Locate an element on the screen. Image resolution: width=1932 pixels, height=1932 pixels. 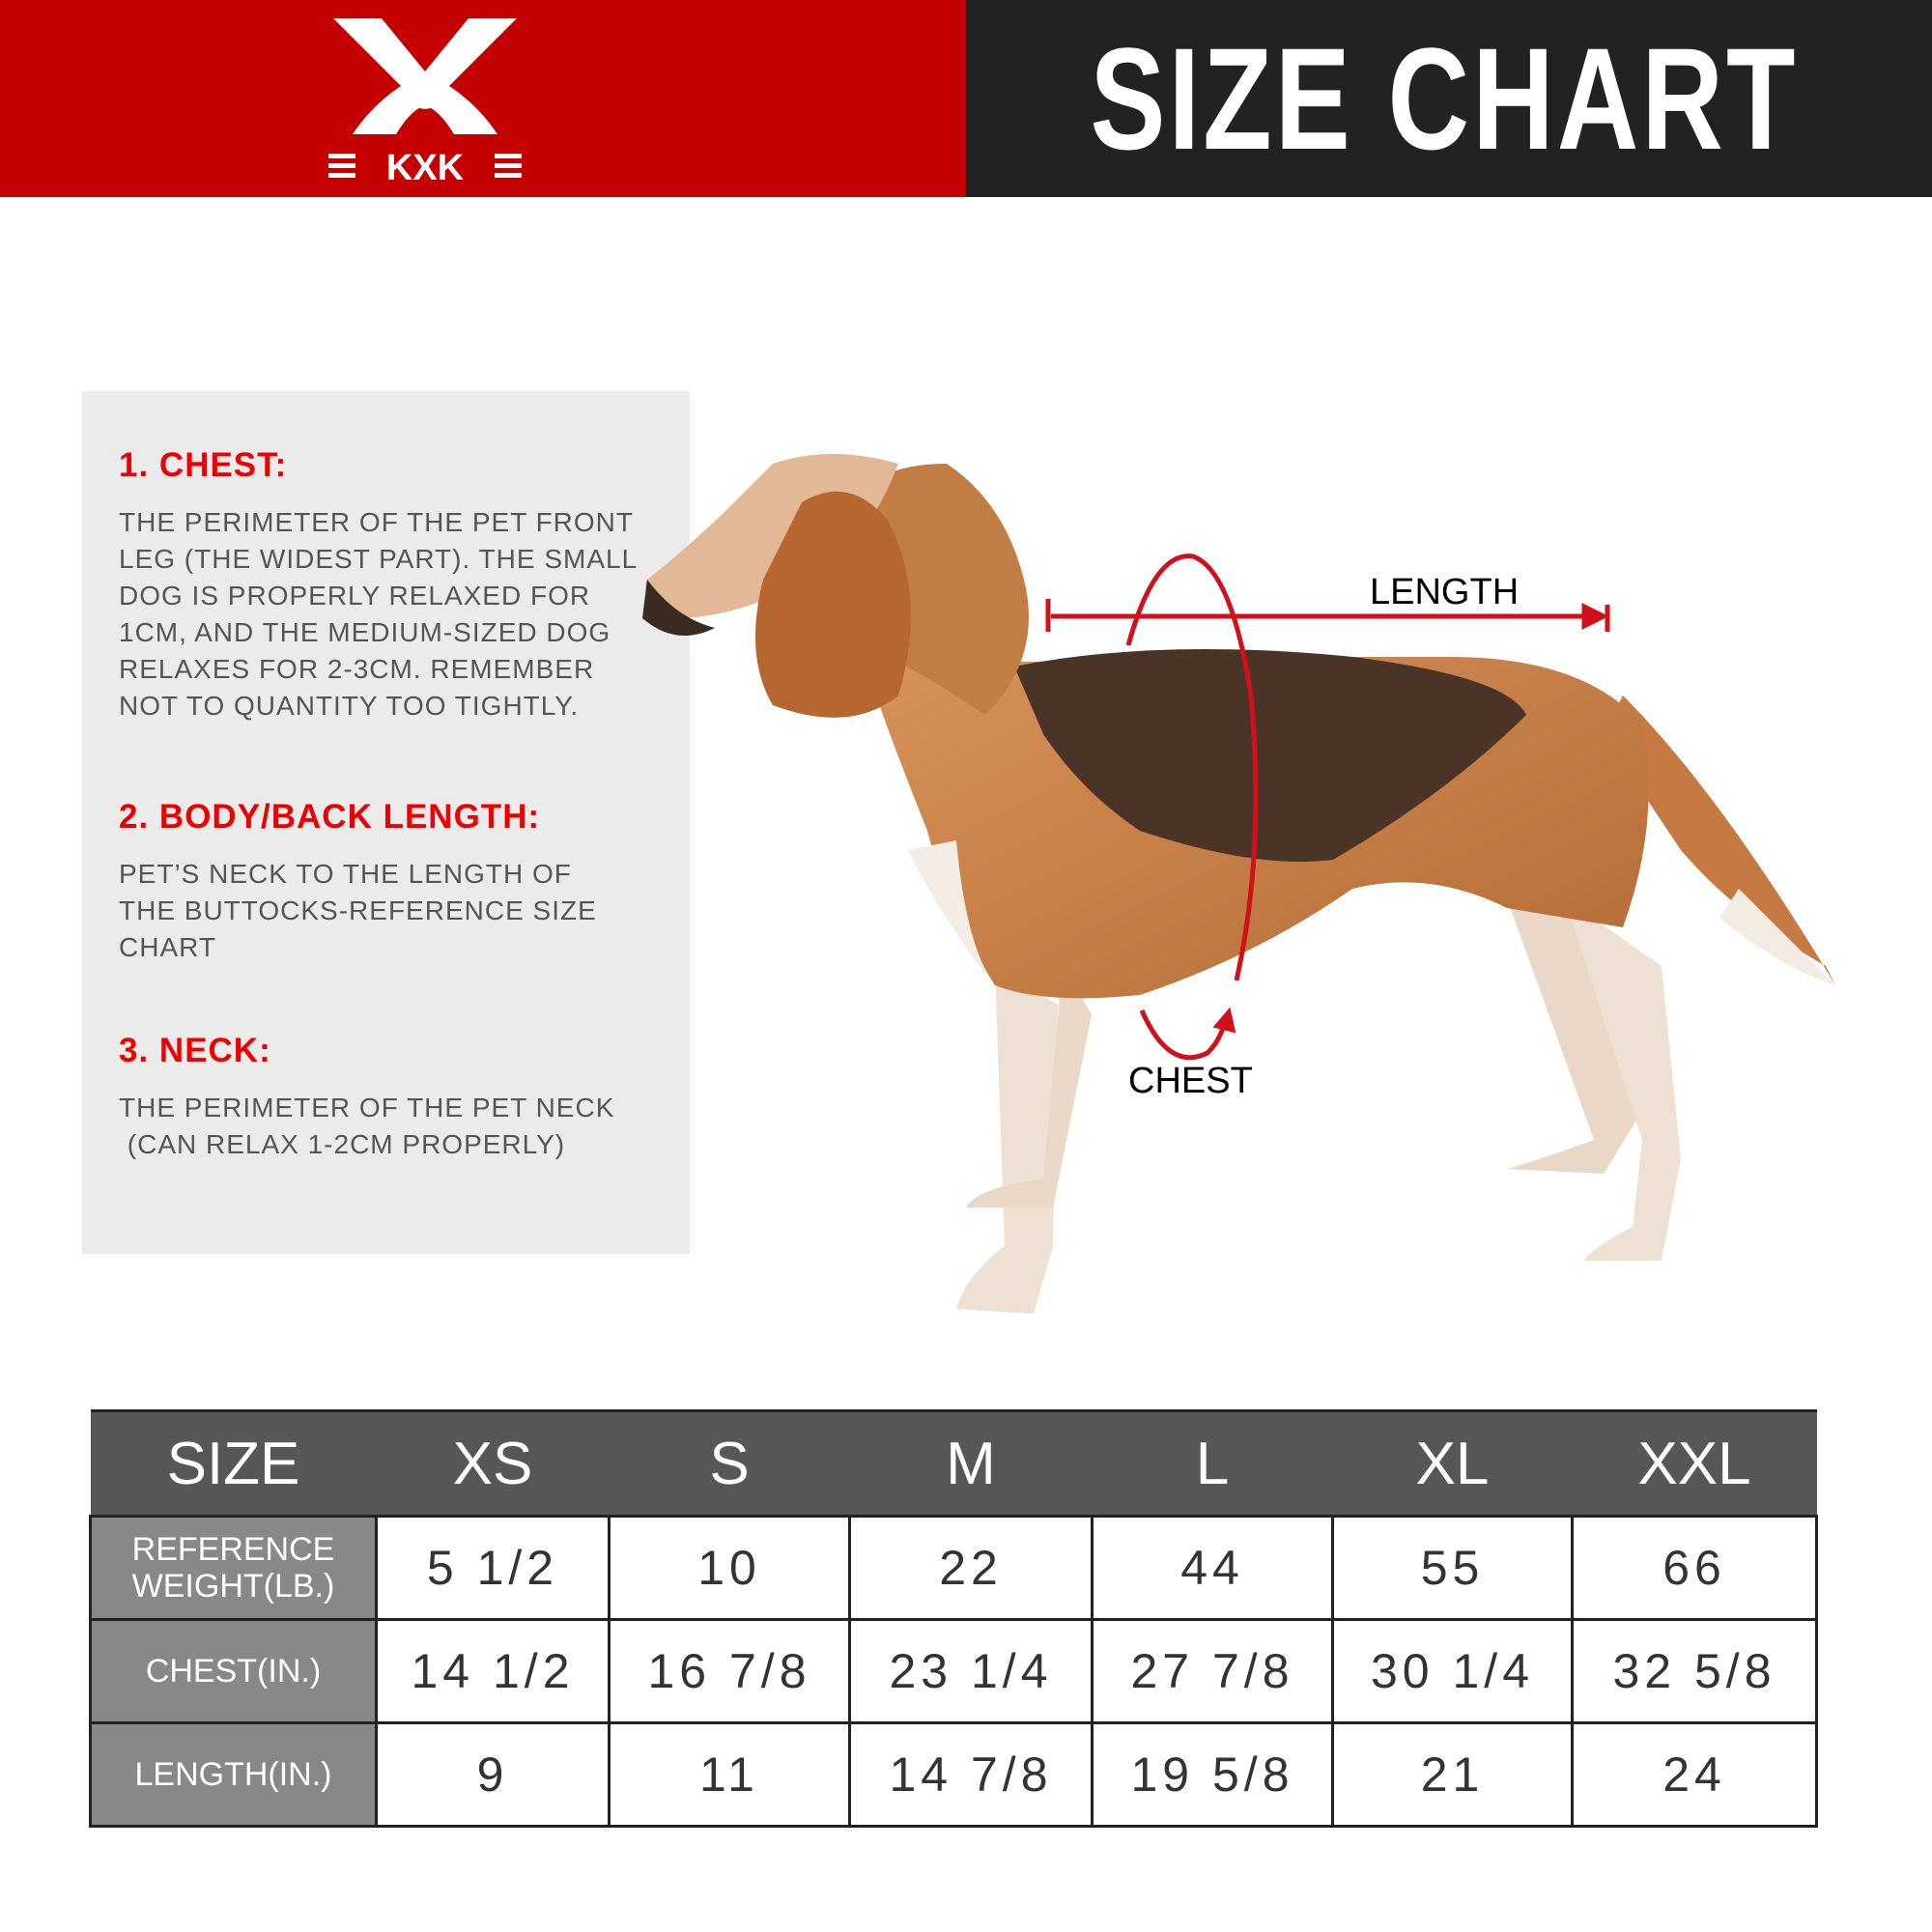
table-header-row: SIZE XS S M L XL XXL is located at coordinates (953, 1463).